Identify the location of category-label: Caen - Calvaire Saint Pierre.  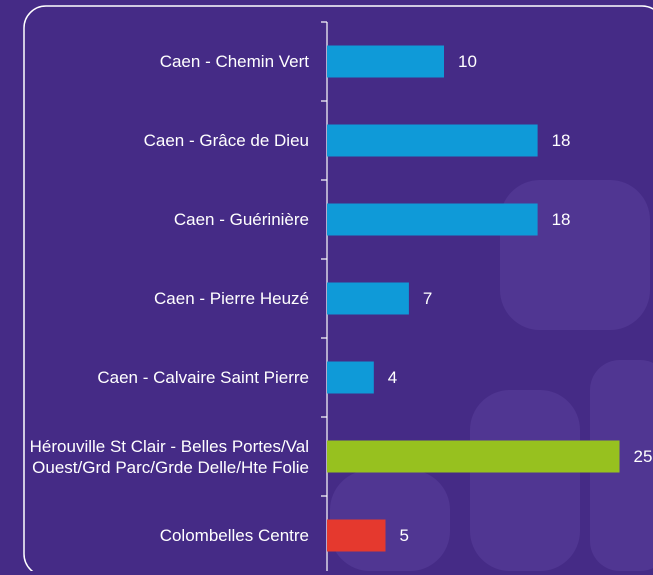
(203, 377).